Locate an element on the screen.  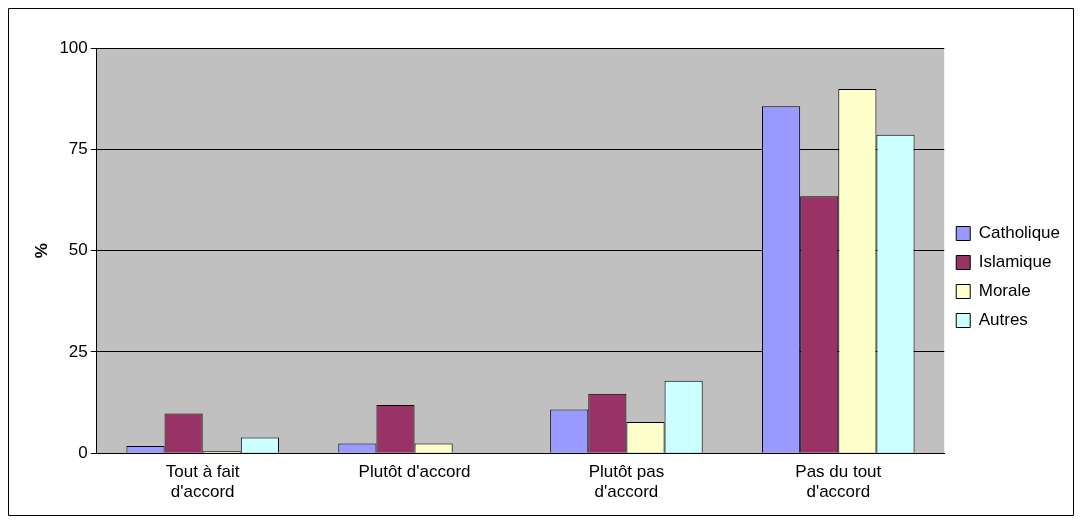
legend-label: Autres is located at coordinates (1003, 320).